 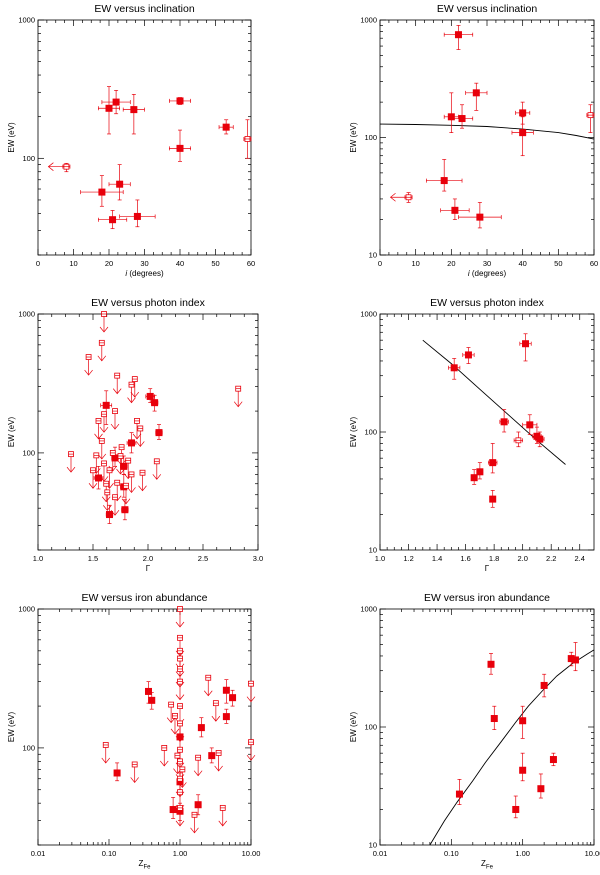 I want to click on x-tick-label: 1.2, so click(x=408, y=558).